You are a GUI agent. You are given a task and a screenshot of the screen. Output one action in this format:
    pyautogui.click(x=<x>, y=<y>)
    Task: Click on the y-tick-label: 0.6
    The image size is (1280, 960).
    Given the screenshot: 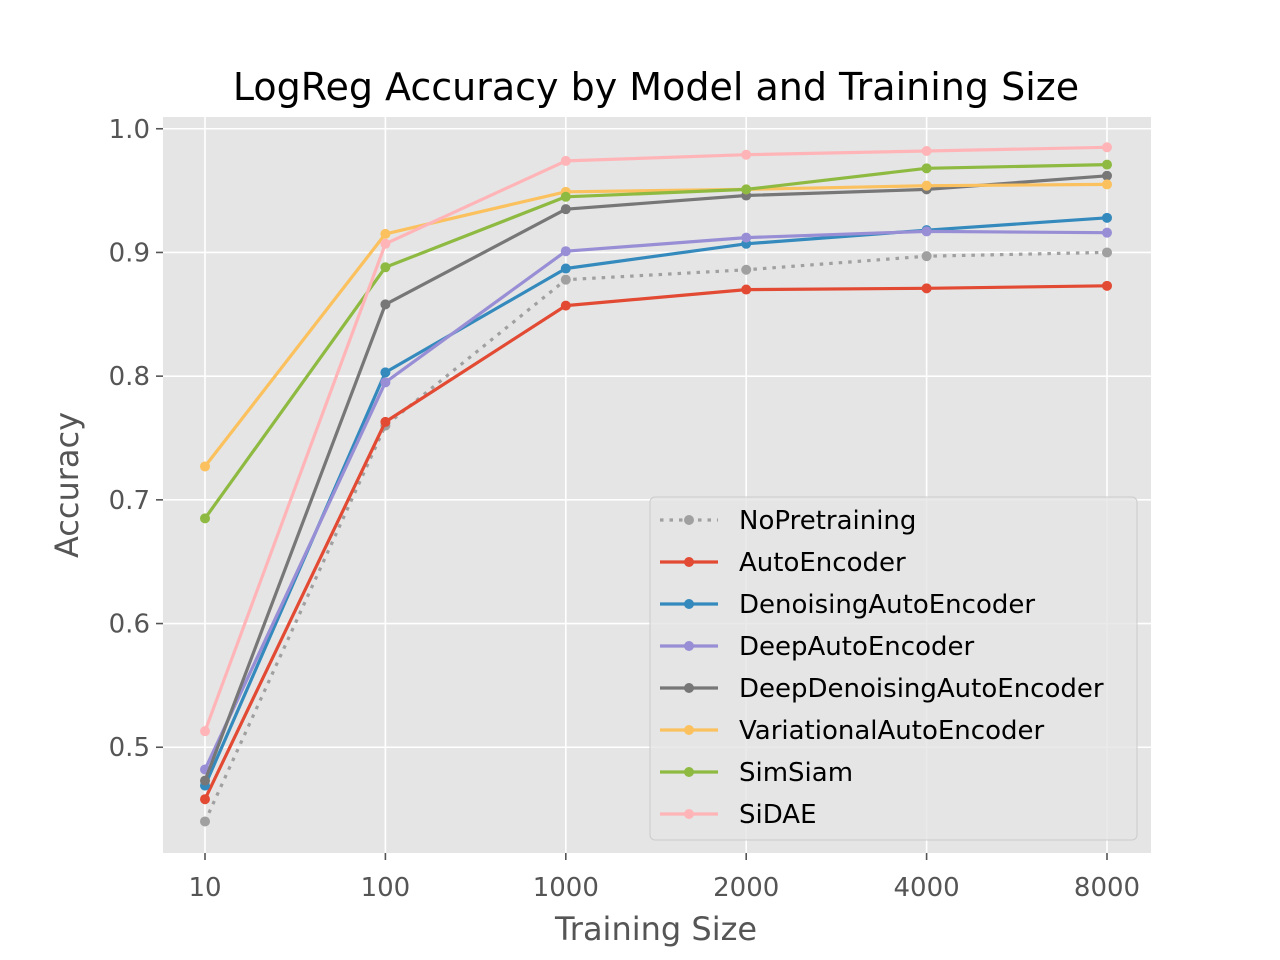 What is the action you would take?
    pyautogui.click(x=129, y=625)
    